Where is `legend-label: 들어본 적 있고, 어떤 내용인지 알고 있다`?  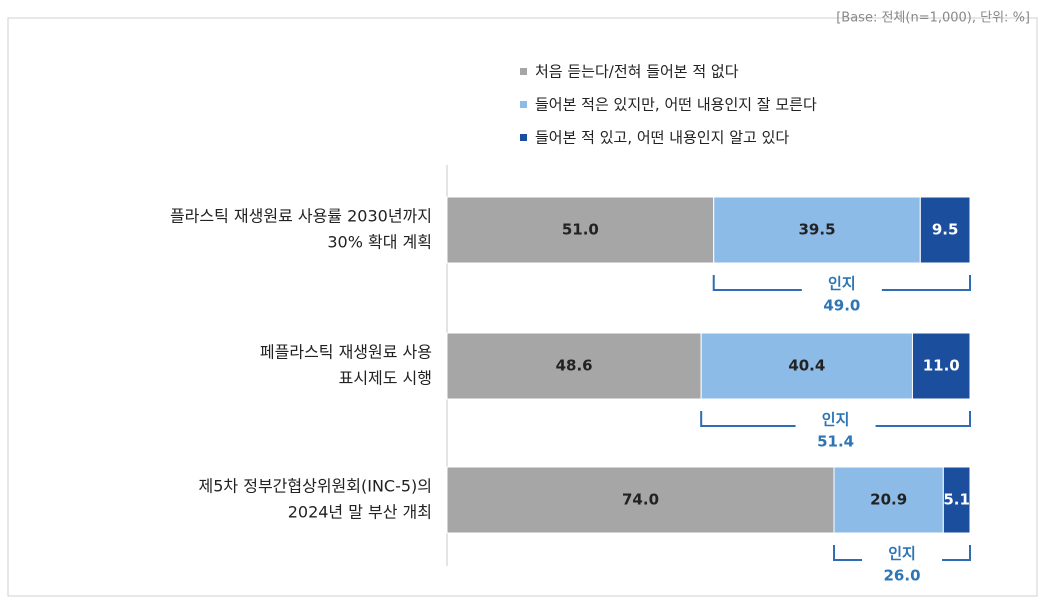 legend-label: 들어본 적 있고, 어떤 내용인지 알고 있다 is located at coordinates (662, 138).